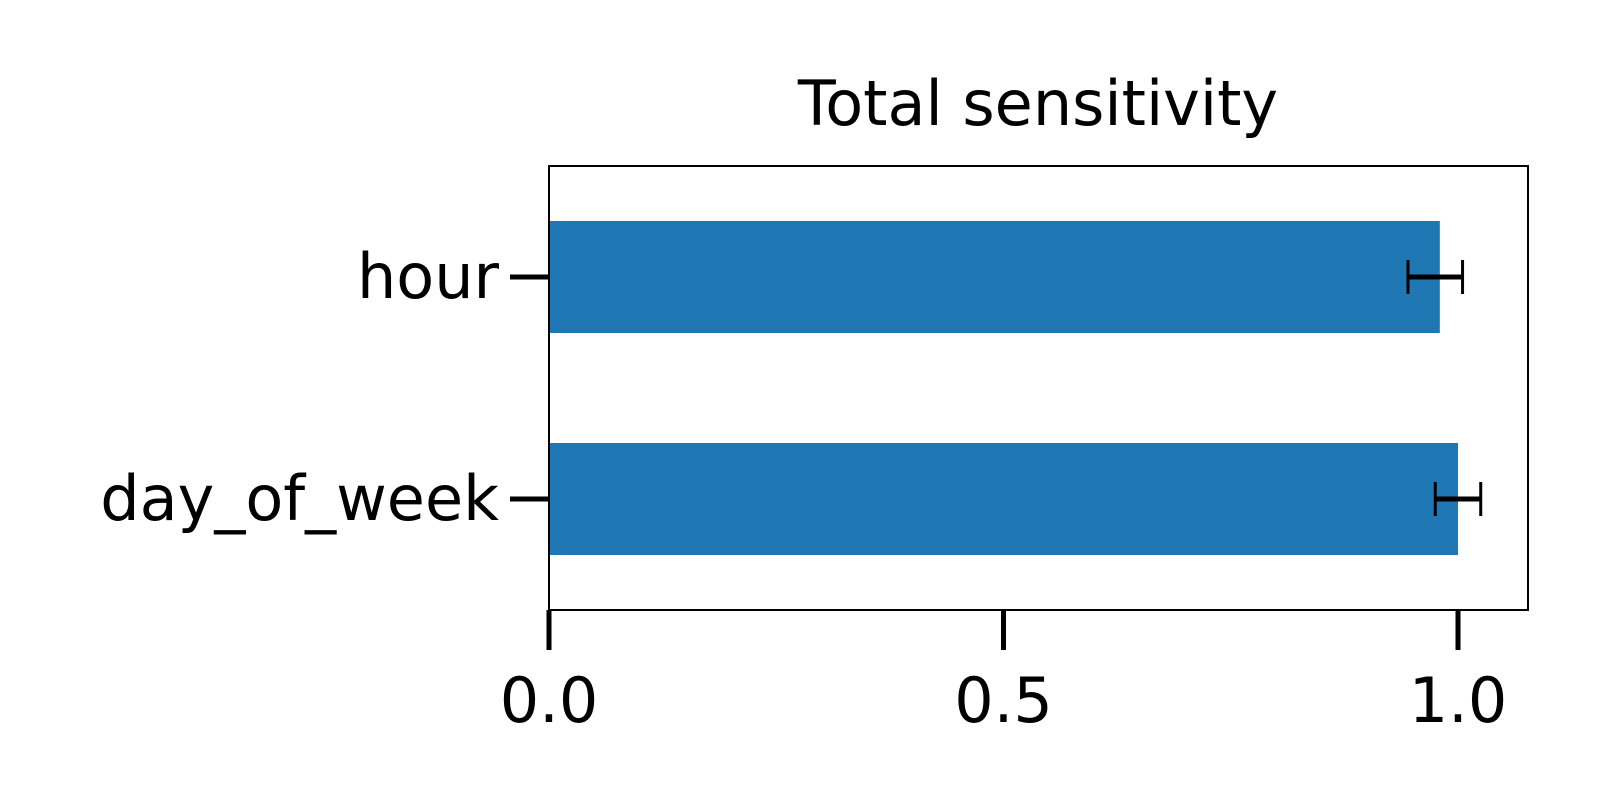 The width and height of the screenshot is (1600, 800). What do you see at coordinates (994, 277) in the screenshot?
I see `bar-hour` at bounding box center [994, 277].